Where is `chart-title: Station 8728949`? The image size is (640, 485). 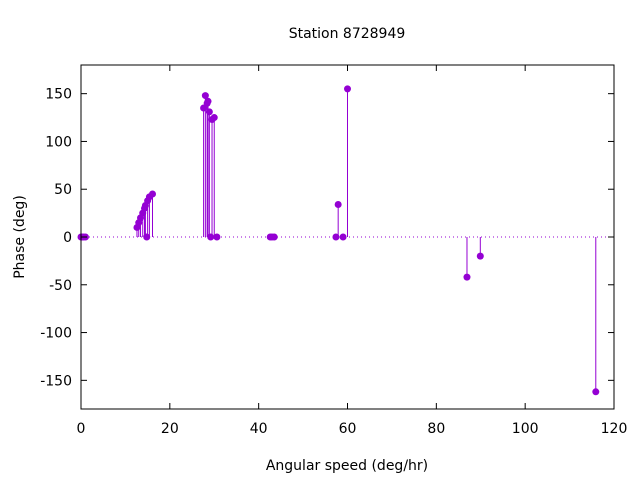 chart-title: Station 8728949 is located at coordinates (347, 34).